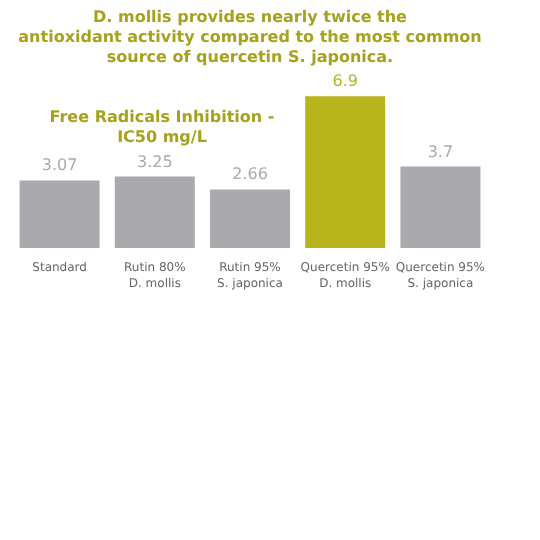 Image resolution: width=540 pixels, height=540 pixels. Describe the element at coordinates (440, 151) in the screenshot. I see `data-label: 3.7` at that location.